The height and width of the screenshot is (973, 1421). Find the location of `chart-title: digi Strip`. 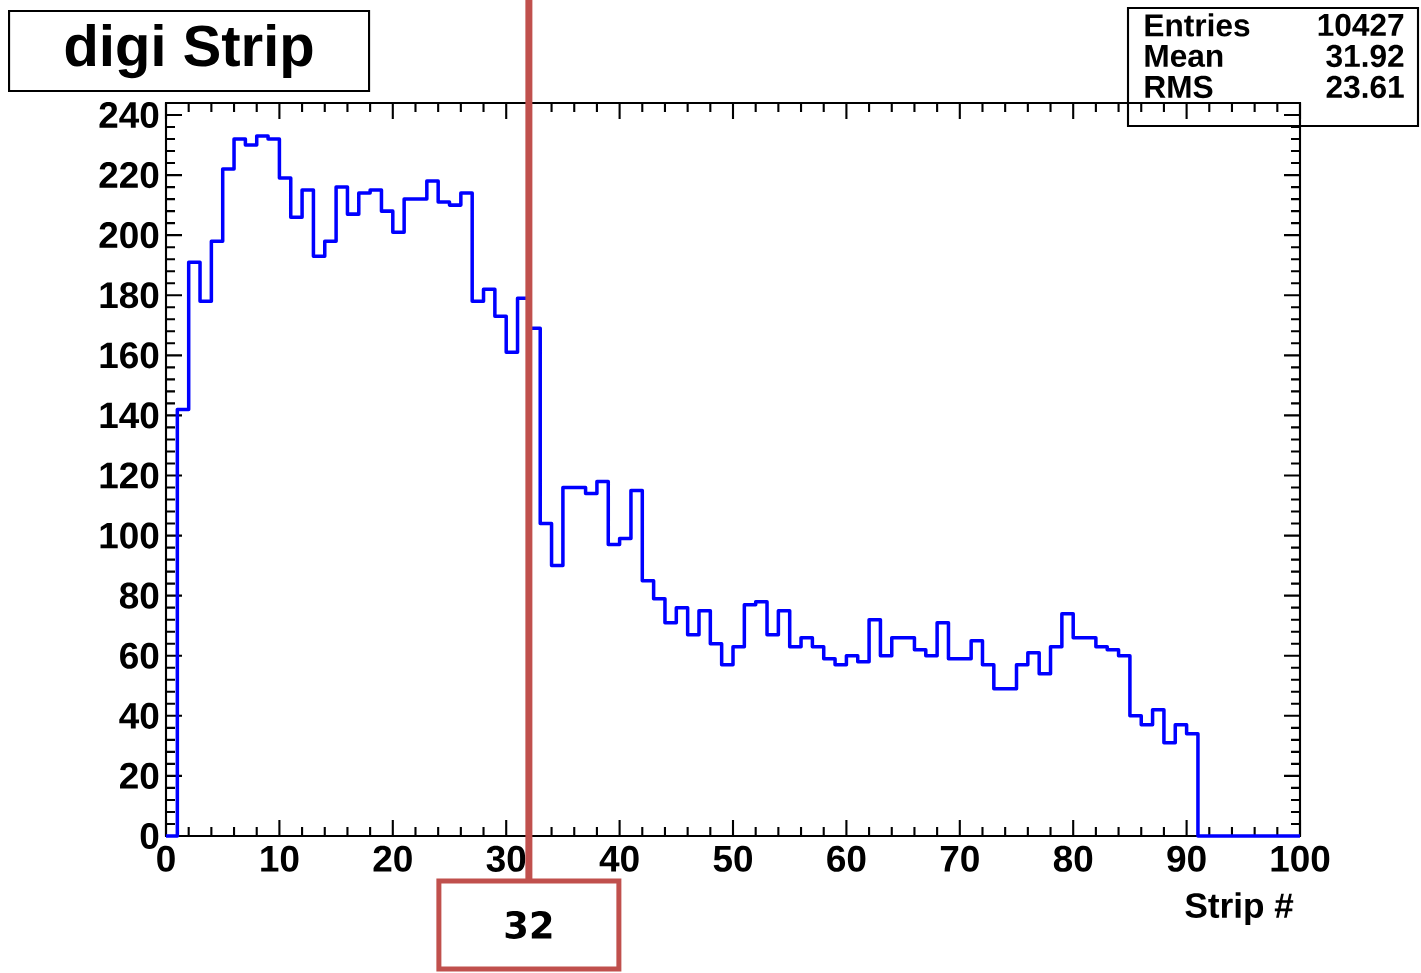

chart-title: digi Strip is located at coordinates (189, 51).